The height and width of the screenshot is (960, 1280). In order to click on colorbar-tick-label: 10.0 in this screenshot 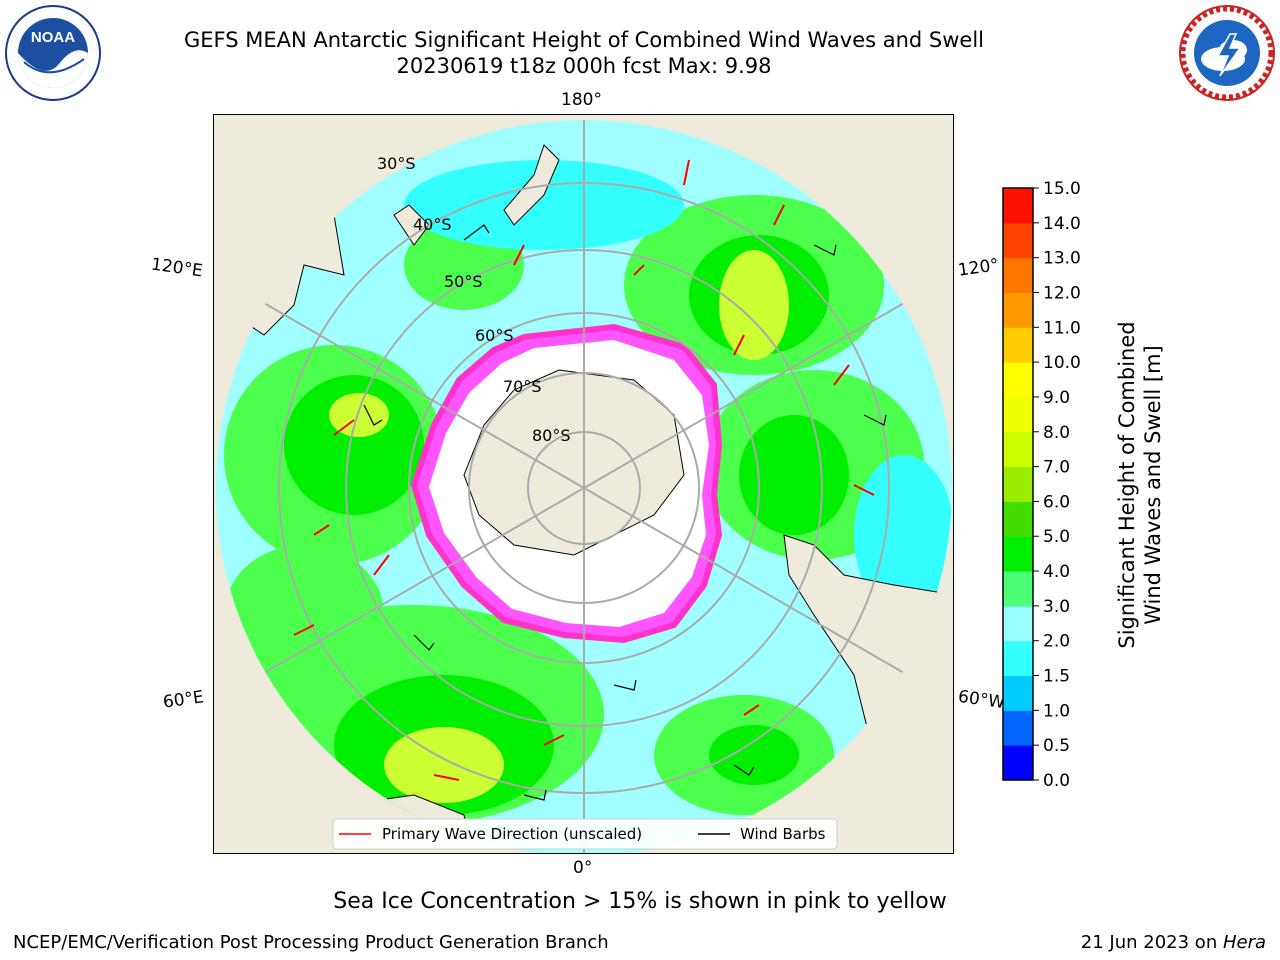, I will do `click(1062, 363)`.